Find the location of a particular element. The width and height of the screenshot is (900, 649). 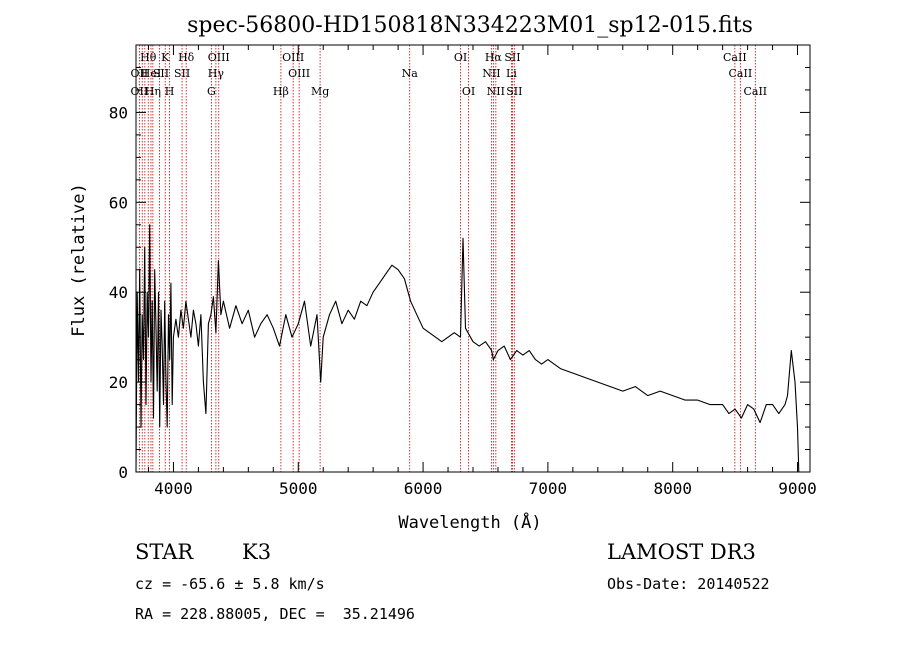

emission-line-label: H is located at coordinates (170, 91).